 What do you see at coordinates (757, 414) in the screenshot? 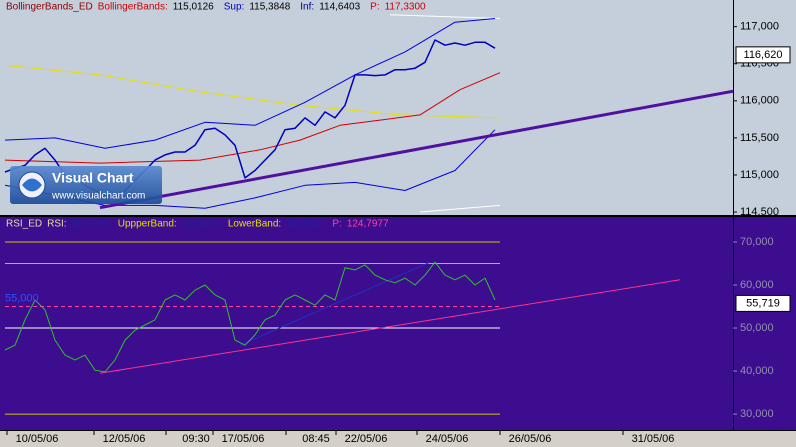
I see `y-tick-label: 30,000` at bounding box center [757, 414].